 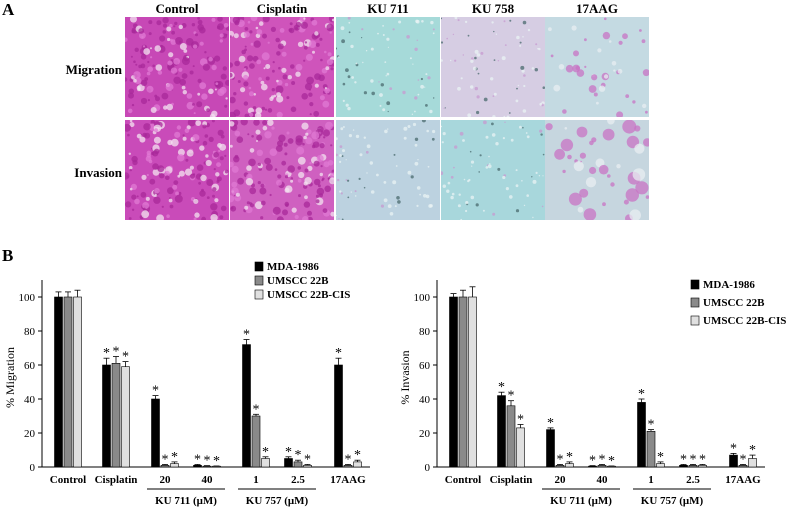 I want to click on micrograph-migration-17aag, so click(x=597, y=67).